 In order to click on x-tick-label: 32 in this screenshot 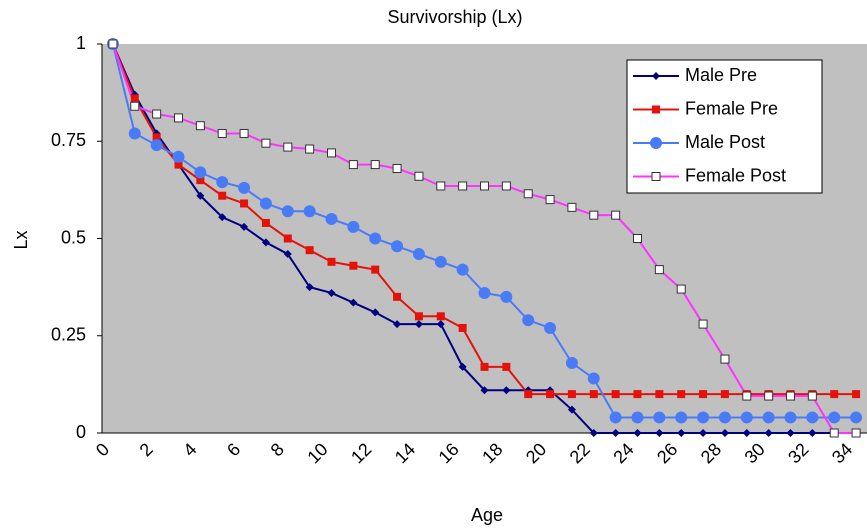, I will do `click(798, 453)`.